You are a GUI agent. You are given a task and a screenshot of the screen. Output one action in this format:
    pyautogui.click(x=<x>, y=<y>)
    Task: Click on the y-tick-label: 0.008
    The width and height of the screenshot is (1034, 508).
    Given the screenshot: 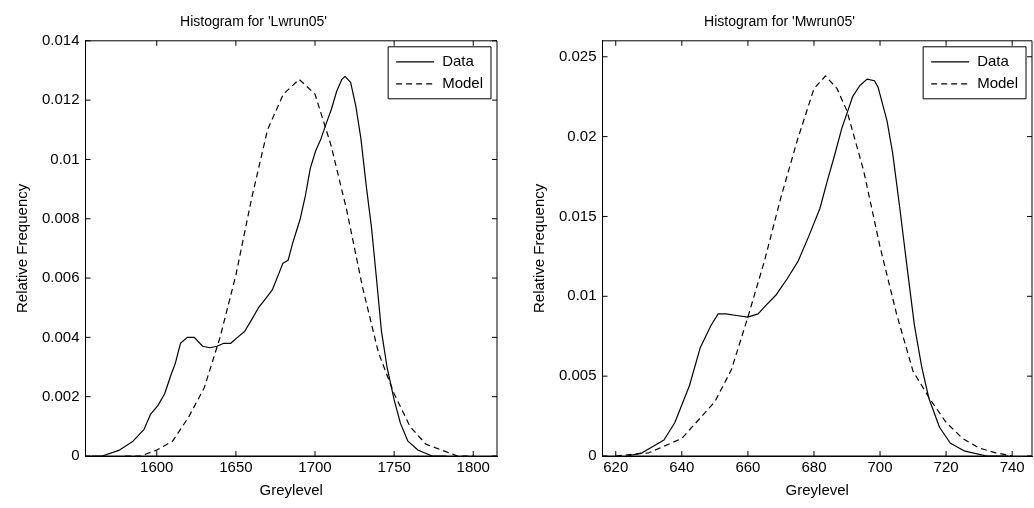 What is the action you would take?
    pyautogui.click(x=60, y=217)
    